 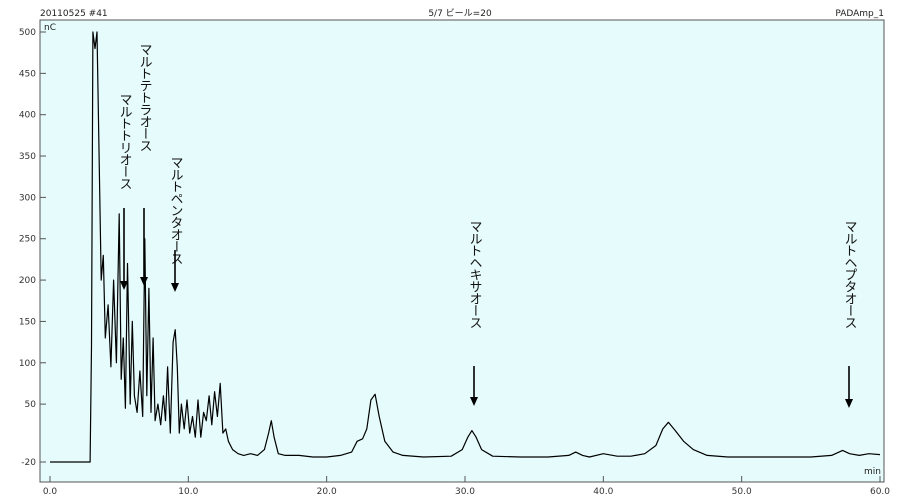 What do you see at coordinates (124, 141) in the screenshot?
I see `peak-label: マルトトリオース` at bounding box center [124, 141].